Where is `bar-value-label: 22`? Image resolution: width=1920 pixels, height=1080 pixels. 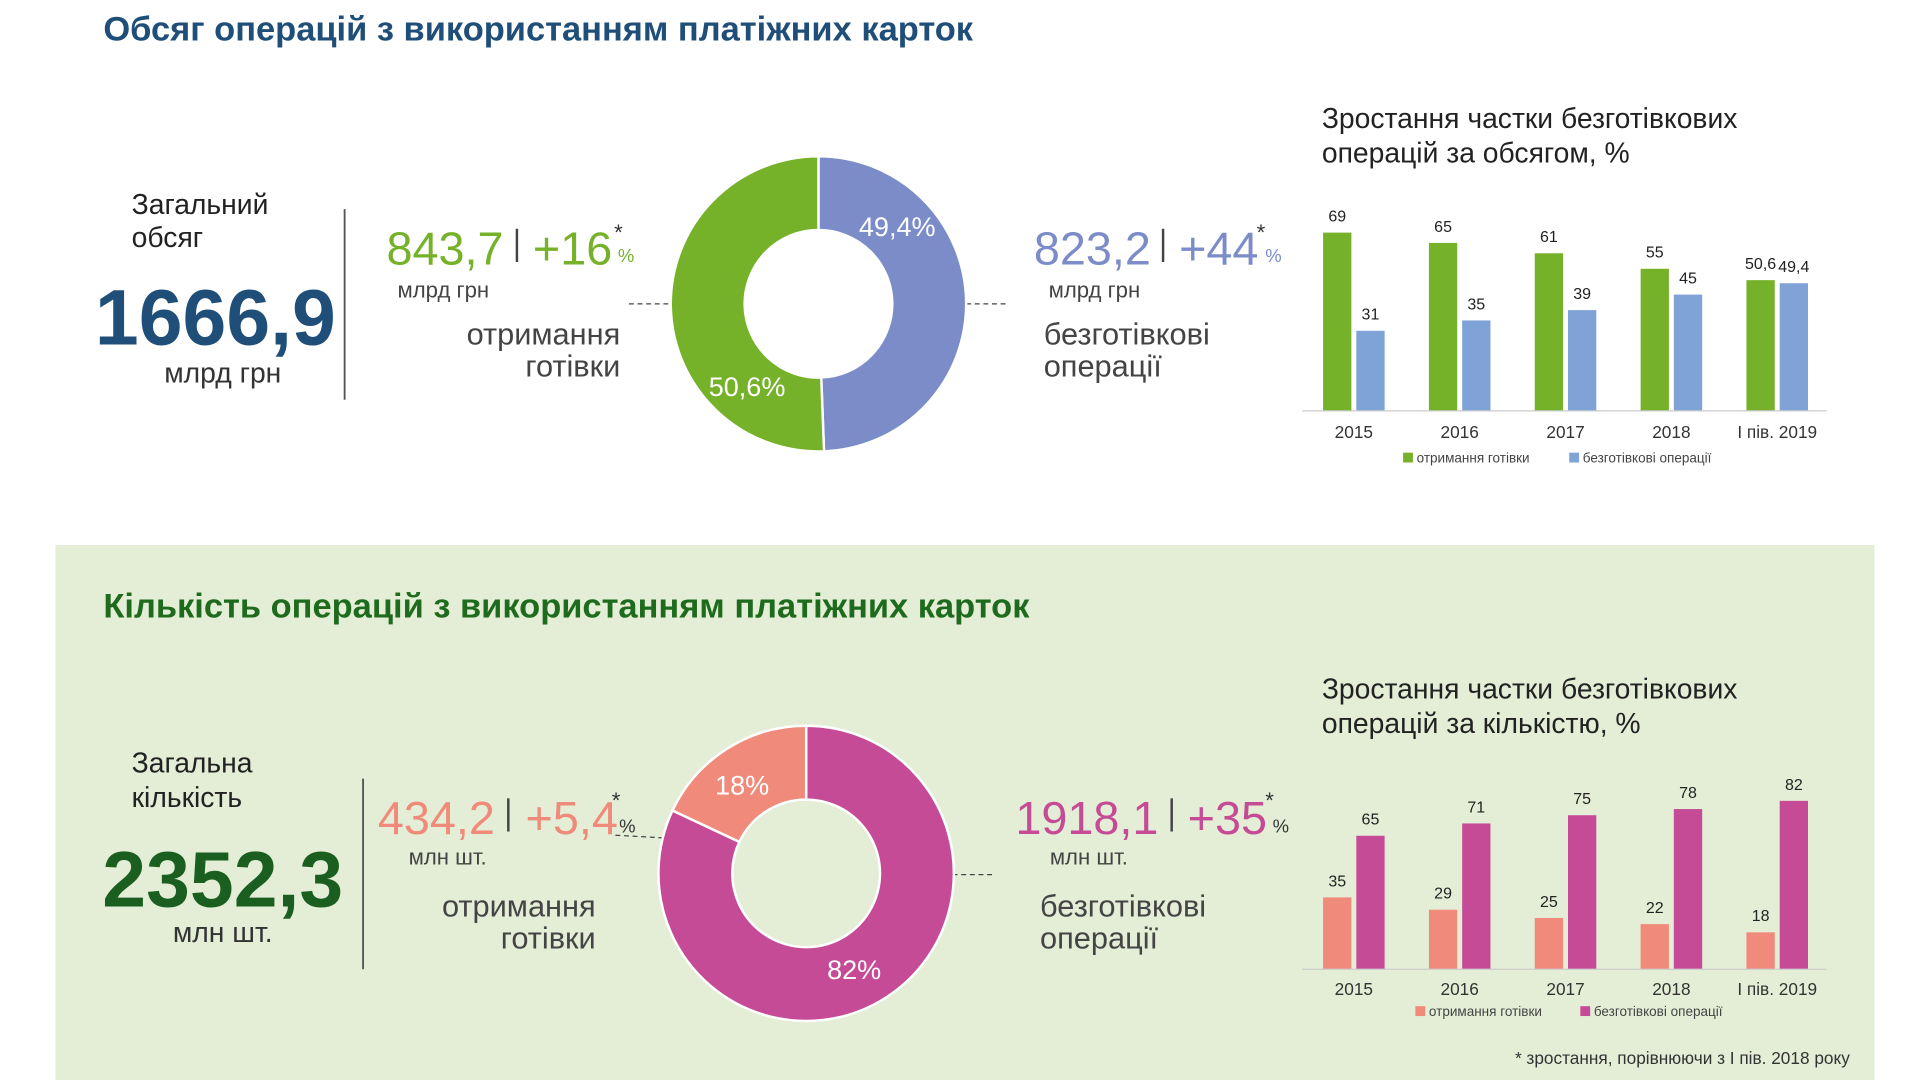 bar-value-label: 22 is located at coordinates (1655, 908).